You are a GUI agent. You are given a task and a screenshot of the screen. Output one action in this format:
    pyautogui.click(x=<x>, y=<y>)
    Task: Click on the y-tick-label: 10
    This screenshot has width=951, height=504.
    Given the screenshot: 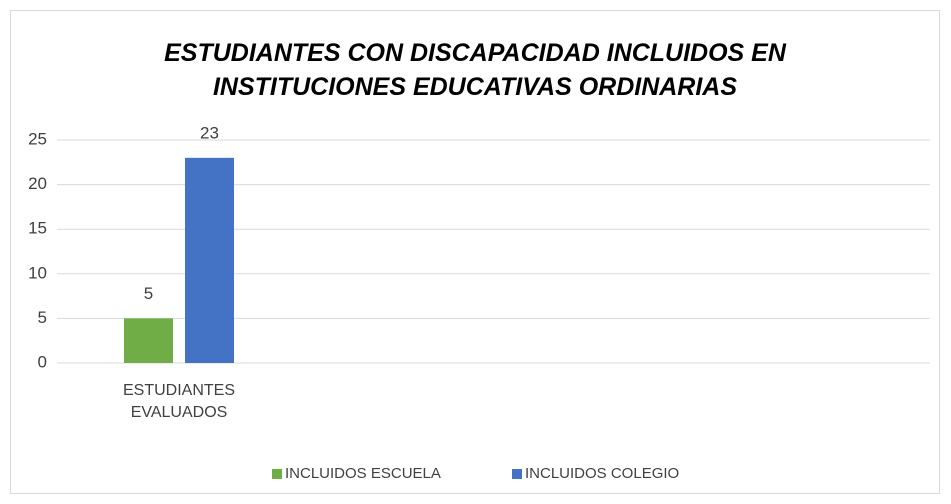 What is the action you would take?
    pyautogui.click(x=37, y=272)
    